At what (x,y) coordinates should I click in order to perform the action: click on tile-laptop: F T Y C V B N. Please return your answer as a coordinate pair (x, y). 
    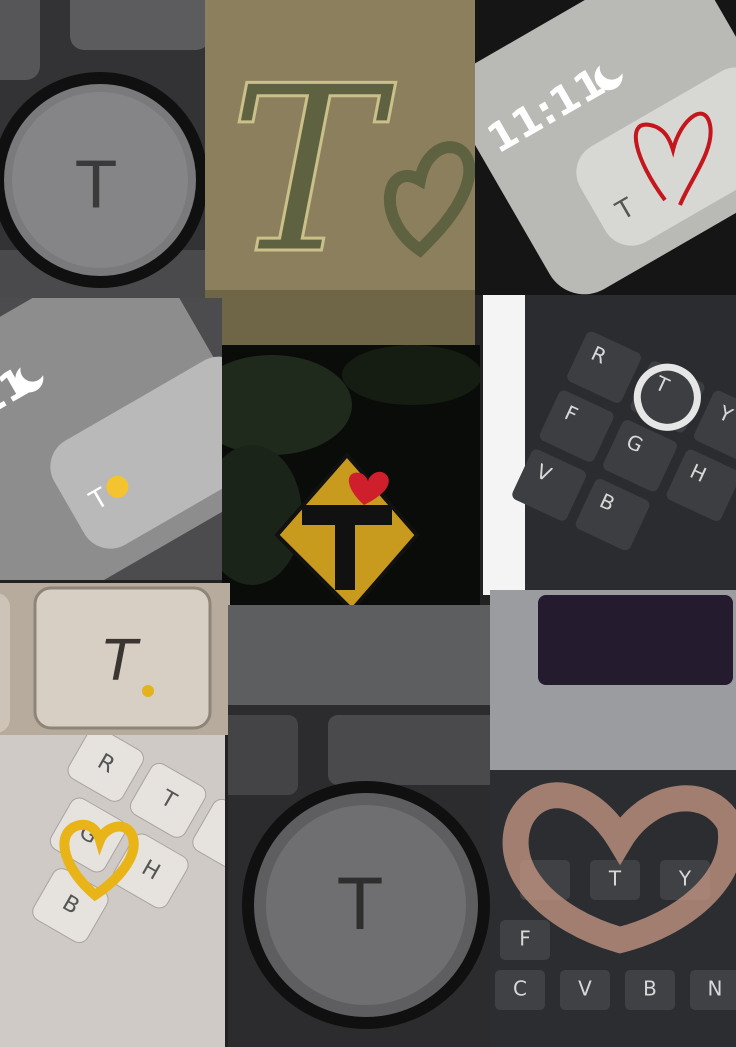
    Looking at the image, I should click on (613, 818).